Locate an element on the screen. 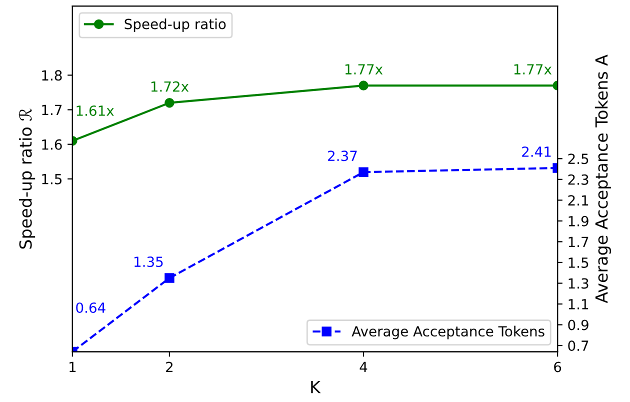 This screenshot has width=630, height=402. y2-tick-label: 0.7 is located at coordinates (578, 345).